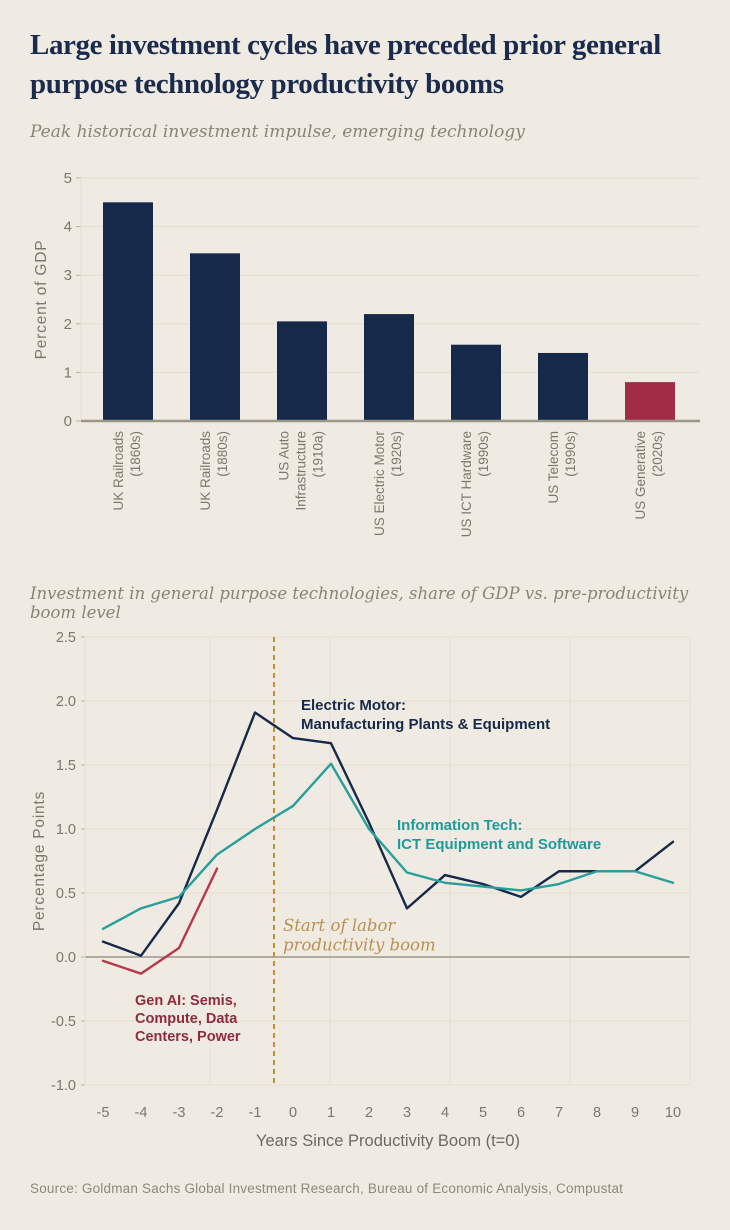 The height and width of the screenshot is (1230, 730). Describe the element at coordinates (331, 1113) in the screenshot. I see `x-tick-label: 1` at that location.